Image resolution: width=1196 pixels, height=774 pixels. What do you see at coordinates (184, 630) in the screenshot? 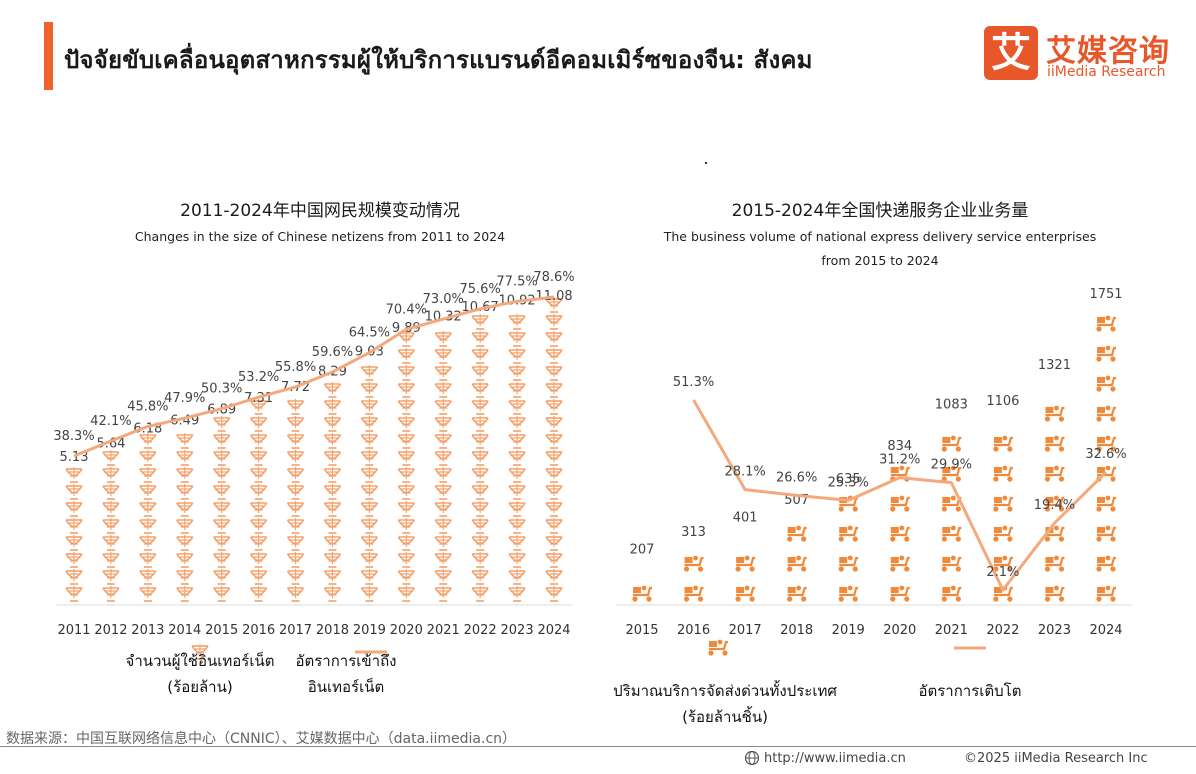
I see `x-tick-label: 2014` at bounding box center [184, 630].